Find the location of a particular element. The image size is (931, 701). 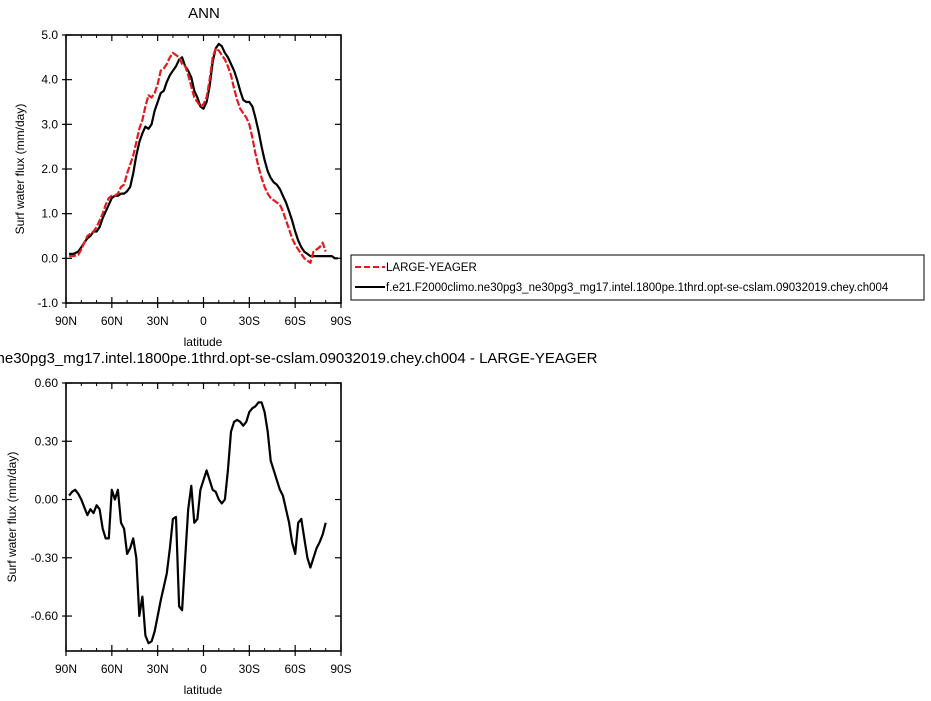

y-tick-label: 0.0 is located at coordinates (49, 258).